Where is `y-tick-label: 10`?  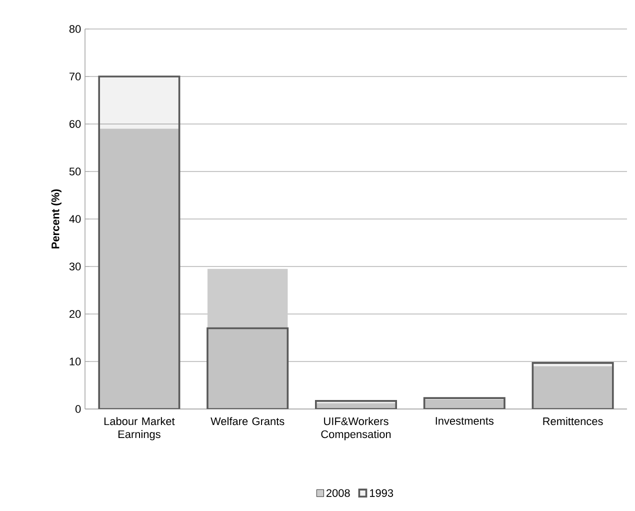 y-tick-label: 10 is located at coordinates (75, 362).